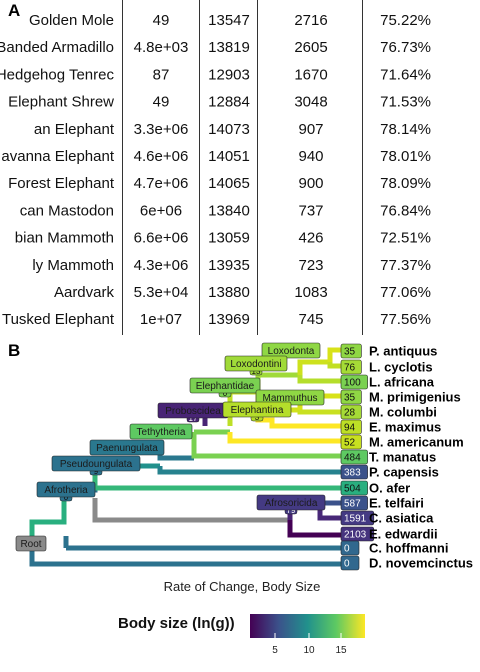  Describe the element at coordinates (225, 386) in the screenshot. I see `clade-name: Elephantidae` at that location.